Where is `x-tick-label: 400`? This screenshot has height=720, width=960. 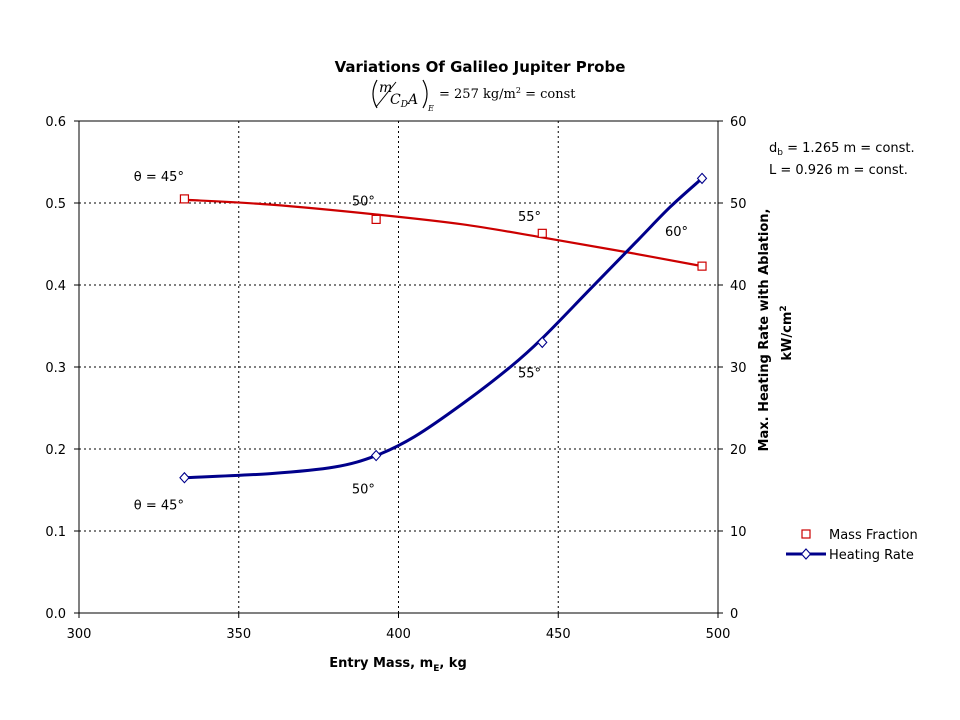 x-tick-label: 400 is located at coordinates (398, 634).